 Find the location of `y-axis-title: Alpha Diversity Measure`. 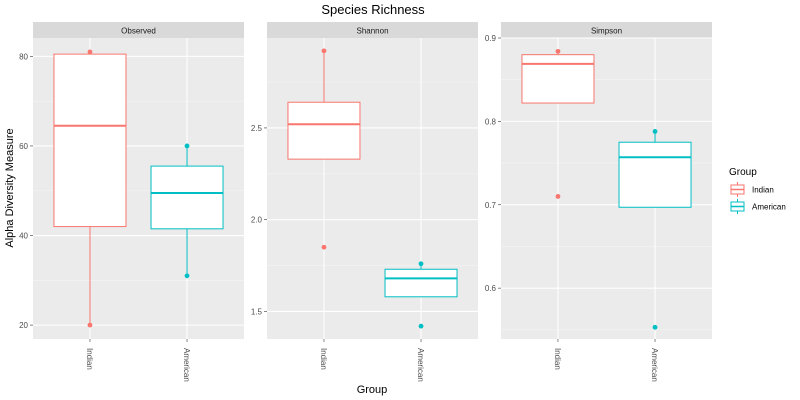

y-axis-title: Alpha Diversity Measure is located at coordinates (10, 187).